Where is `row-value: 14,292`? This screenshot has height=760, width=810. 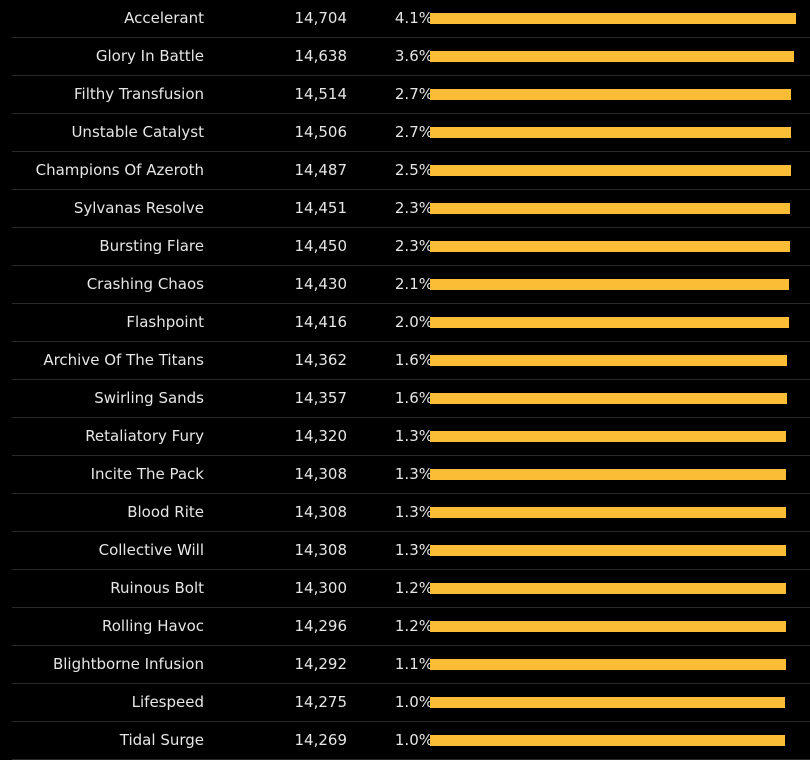 row-value: 14,292 is located at coordinates (321, 664).